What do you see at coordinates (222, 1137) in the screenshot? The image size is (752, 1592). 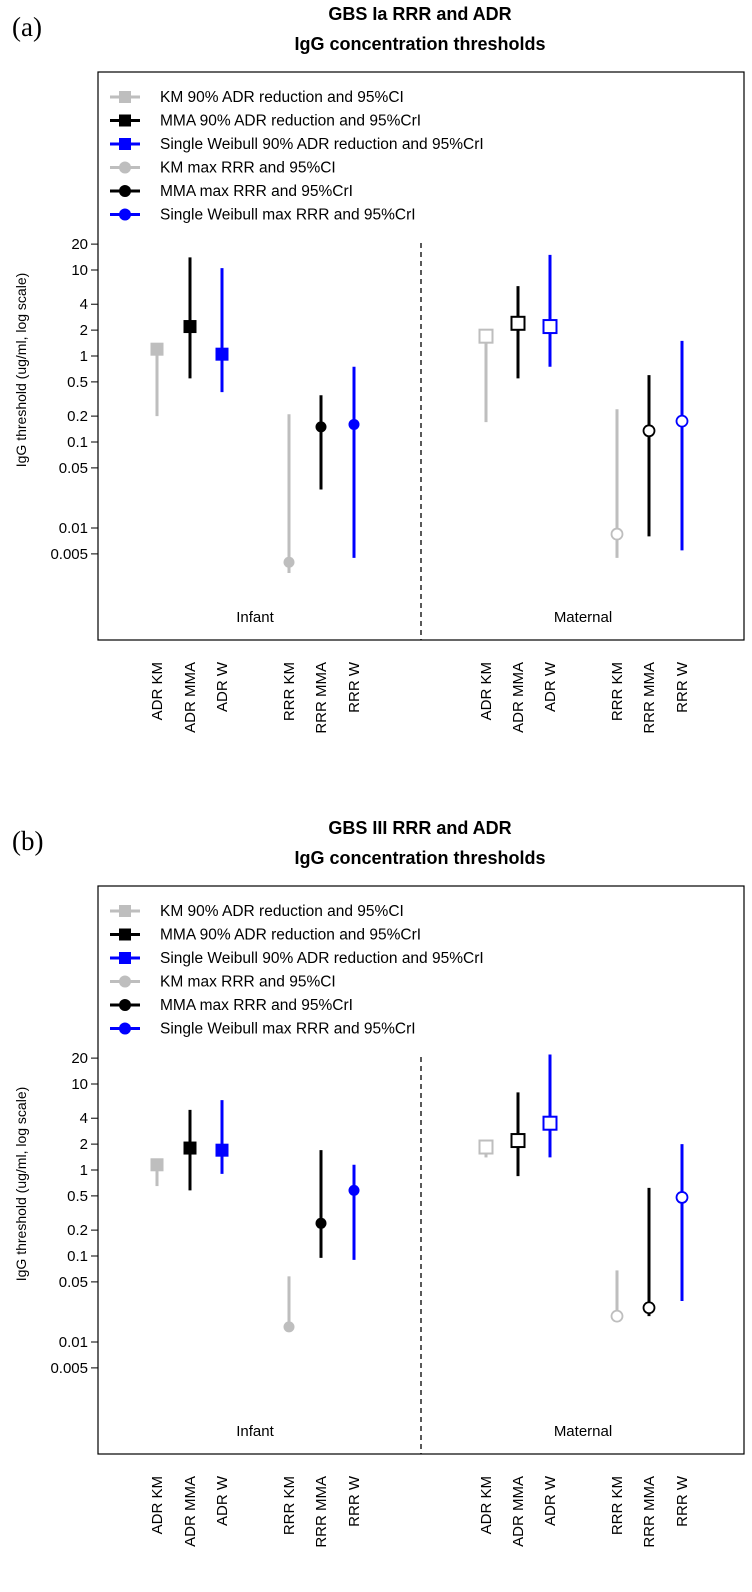 I see `data-point-infant-adr-w` at bounding box center [222, 1137].